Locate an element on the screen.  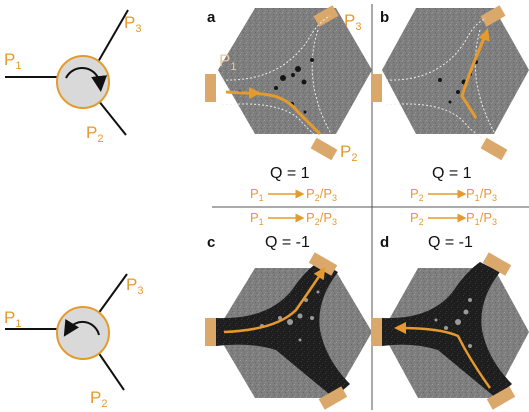
panel-b-port-p2-pad is located at coordinates (494, 149).